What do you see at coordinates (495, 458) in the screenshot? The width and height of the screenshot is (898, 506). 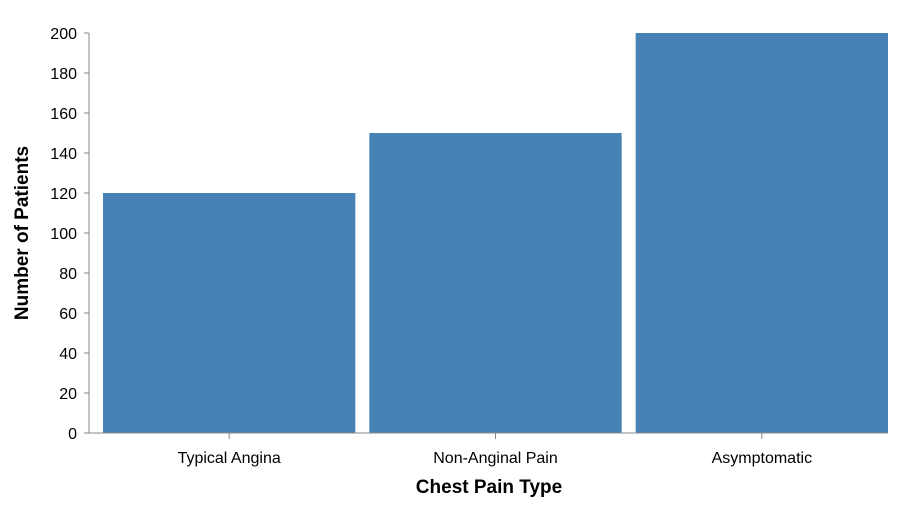 I see `x-tick-label: Non-Anginal Pain` at bounding box center [495, 458].